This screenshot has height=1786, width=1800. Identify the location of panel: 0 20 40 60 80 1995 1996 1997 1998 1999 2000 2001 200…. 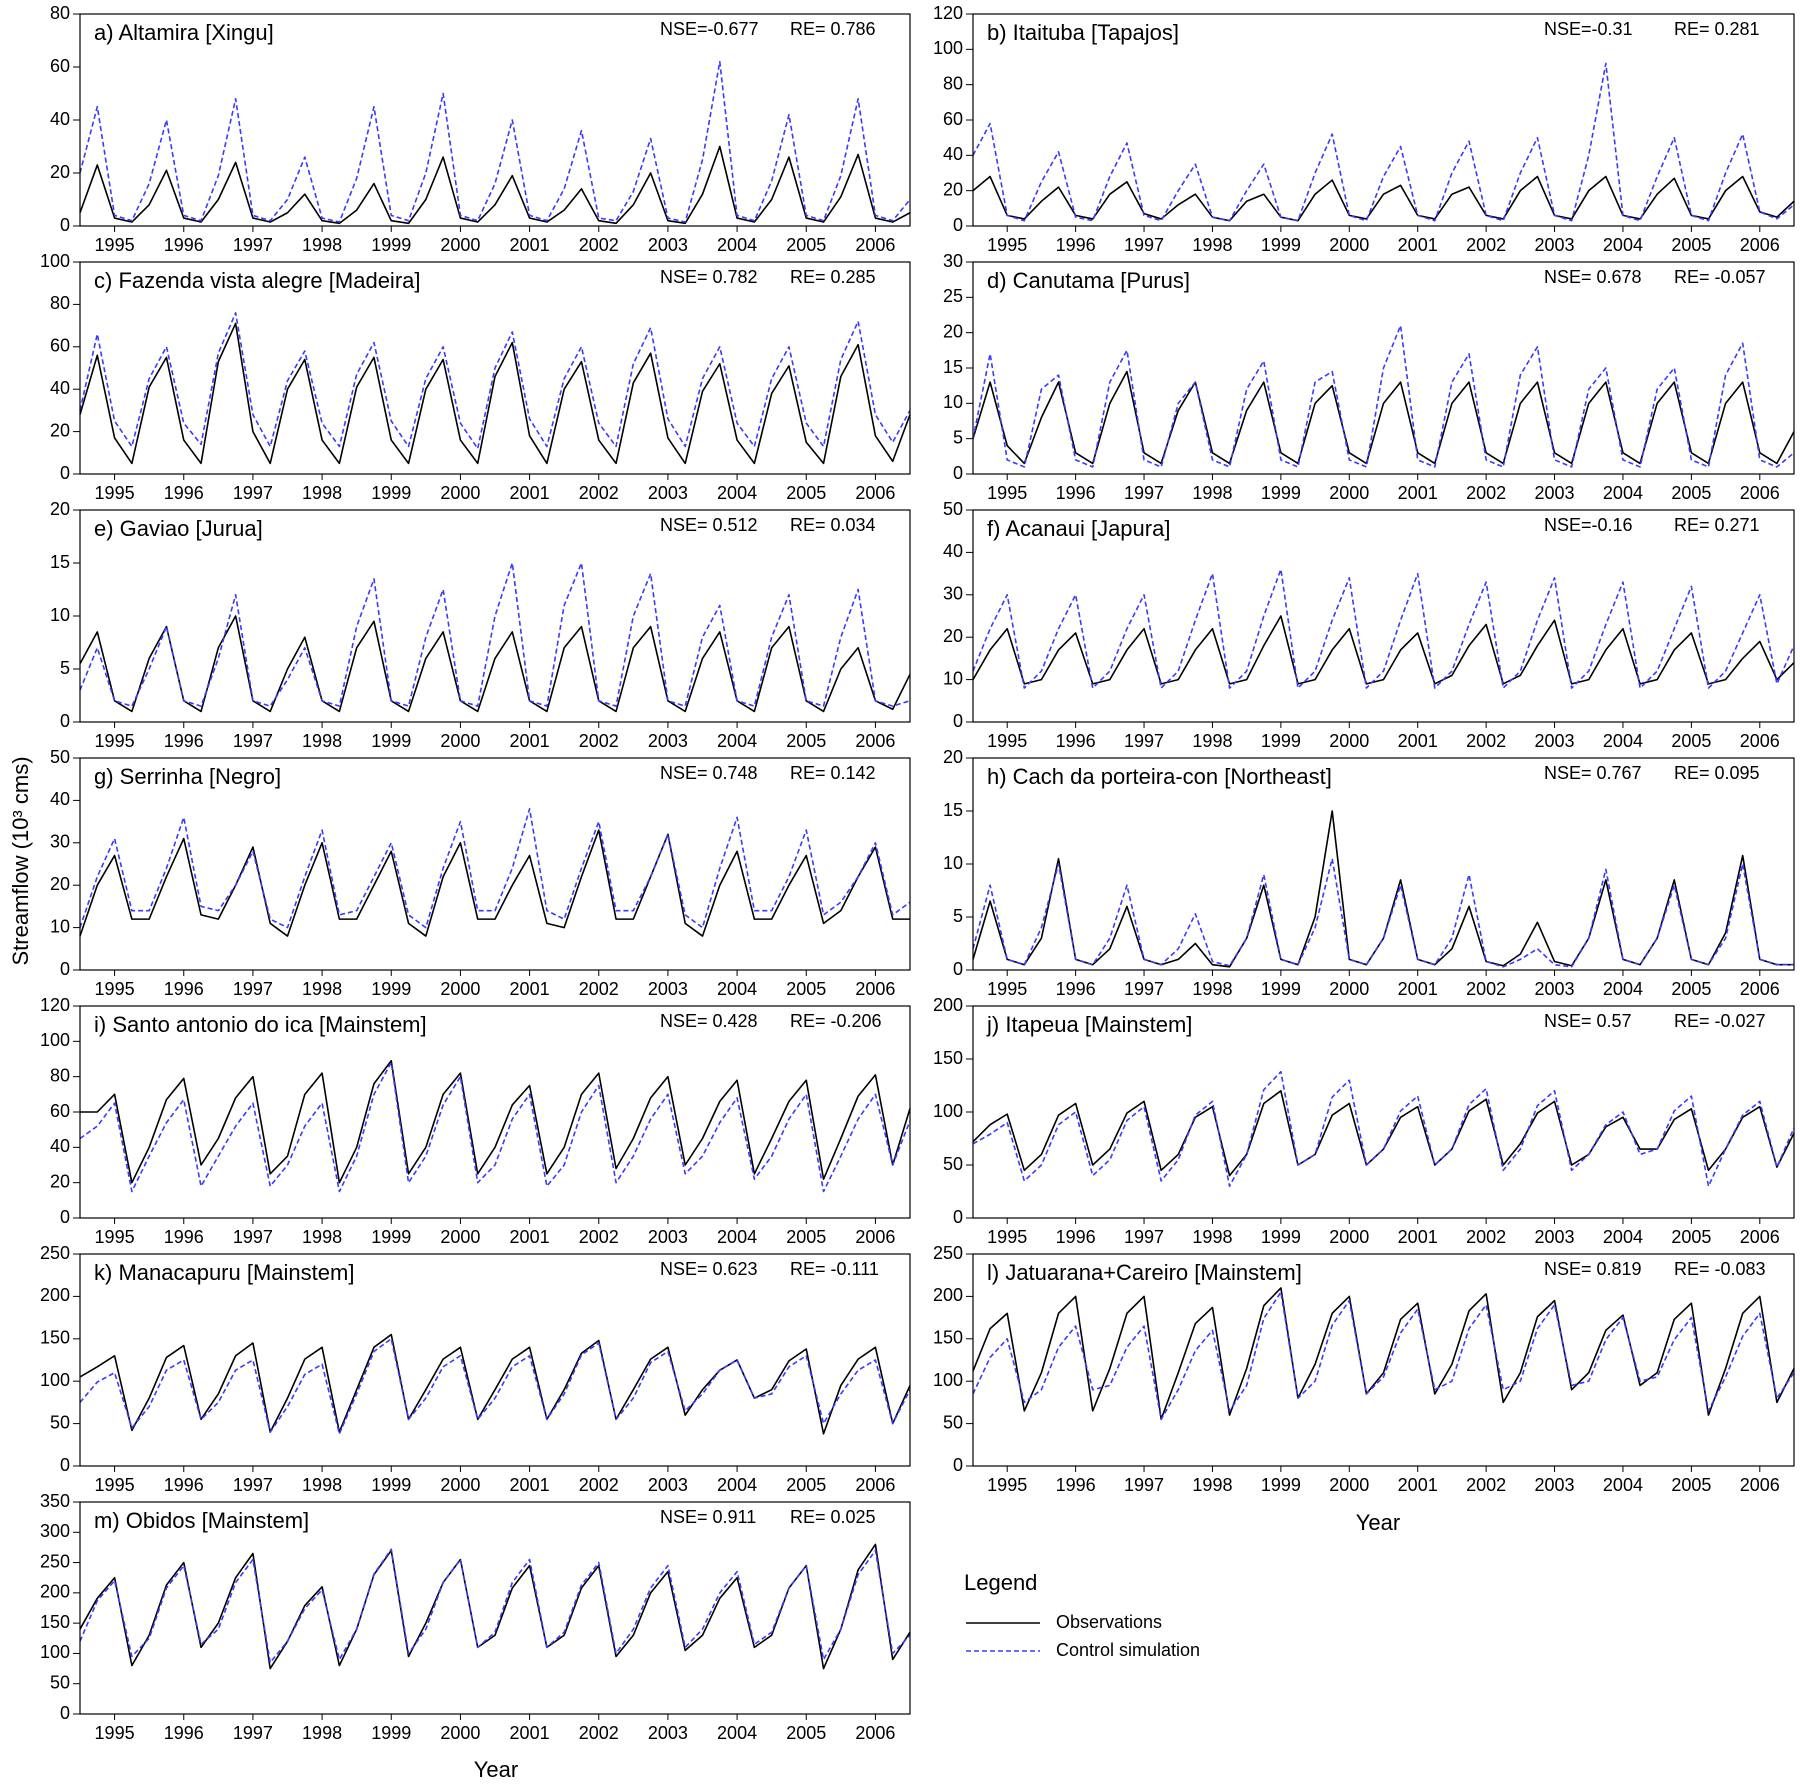
(480, 129).